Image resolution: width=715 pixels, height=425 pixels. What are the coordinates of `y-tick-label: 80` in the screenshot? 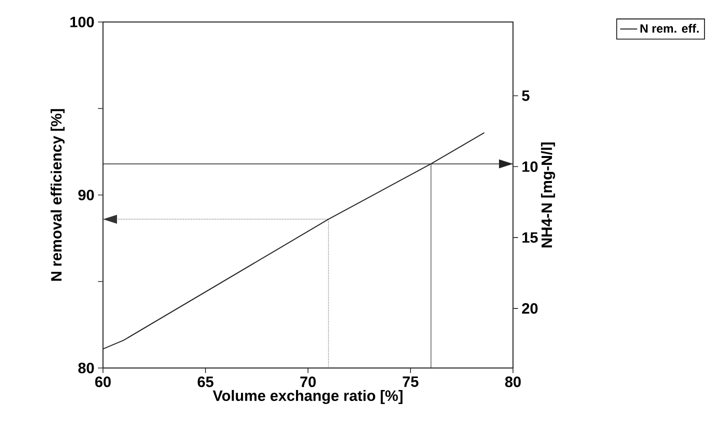 It's located at (86, 368).